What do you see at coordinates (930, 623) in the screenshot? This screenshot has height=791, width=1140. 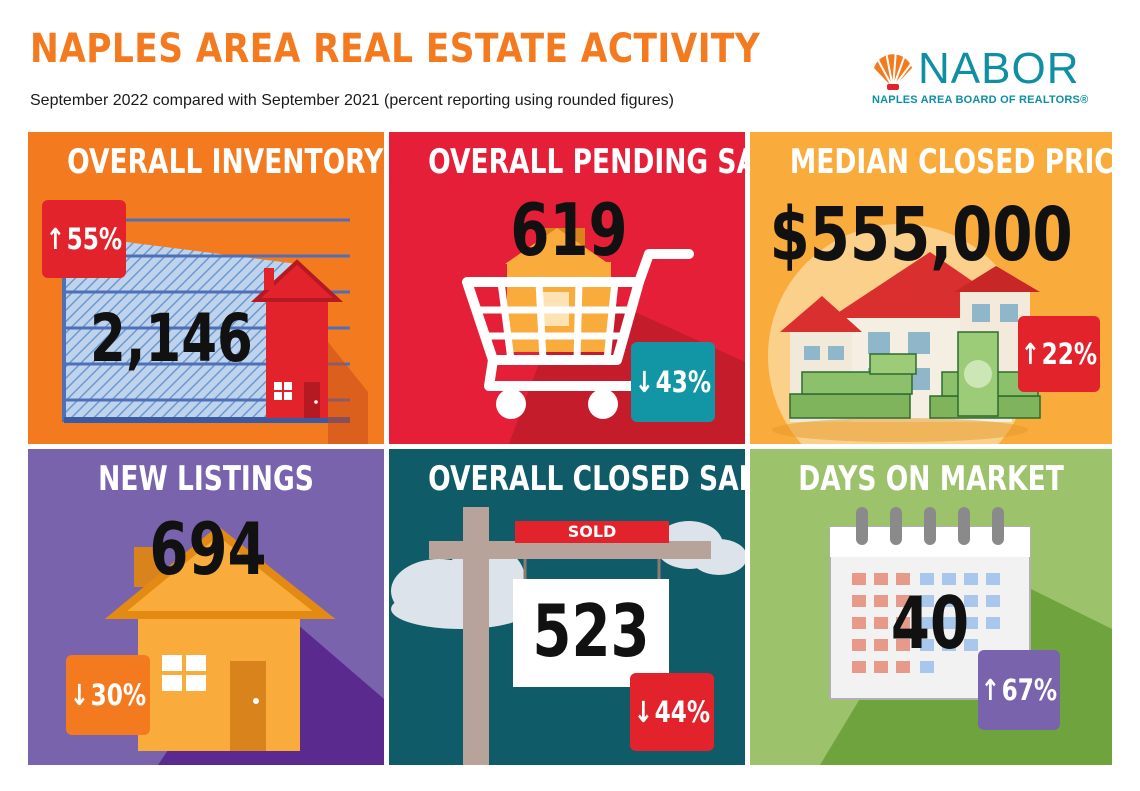 I see `days-on-market-value: 40` at bounding box center [930, 623].